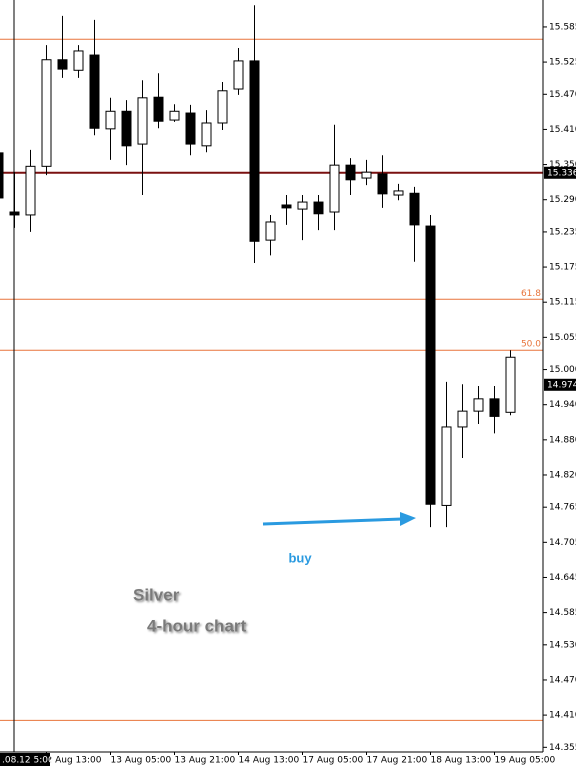 The width and height of the screenshot is (576, 766). I want to click on y-tick-label: 14.355, so click(562, 748).